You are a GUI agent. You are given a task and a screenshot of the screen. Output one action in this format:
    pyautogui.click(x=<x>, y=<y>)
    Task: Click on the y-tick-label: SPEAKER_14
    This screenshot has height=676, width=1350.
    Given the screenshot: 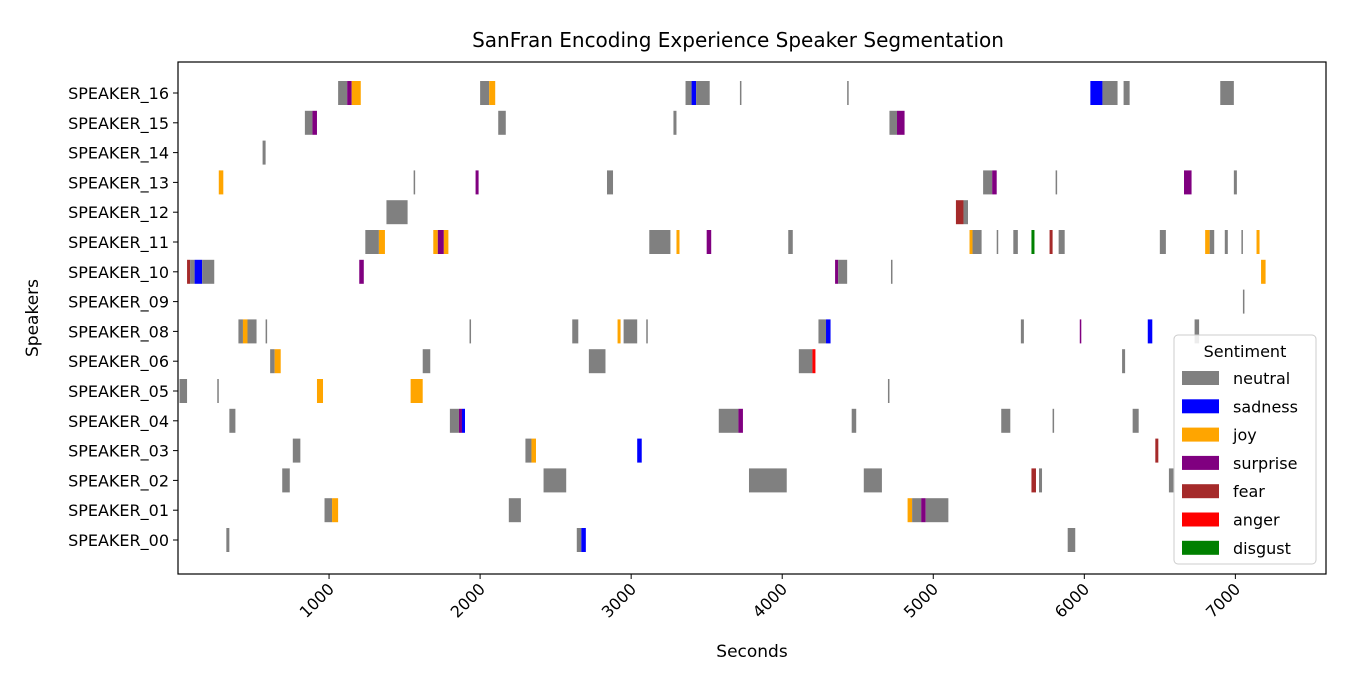 What is the action you would take?
    pyautogui.click(x=118, y=154)
    